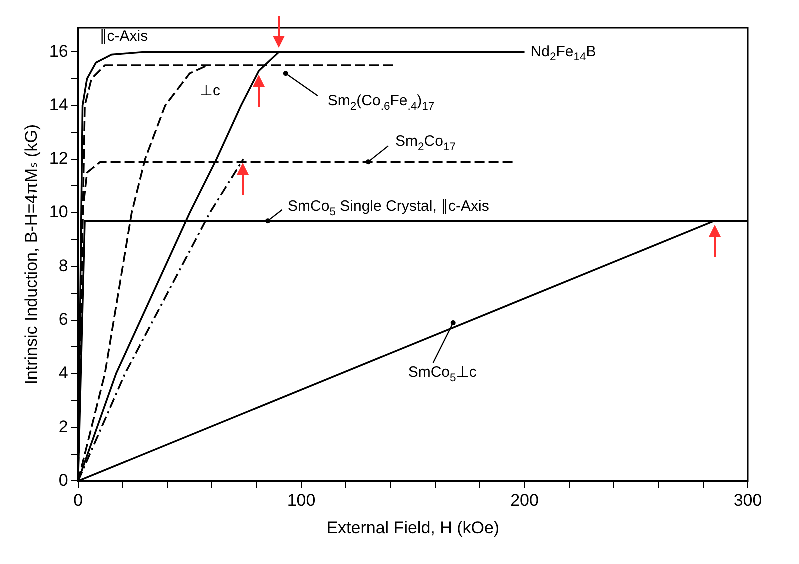 The image size is (799, 564). Describe the element at coordinates (58, 51) in the screenshot. I see `y-tick-label: 16` at that location.